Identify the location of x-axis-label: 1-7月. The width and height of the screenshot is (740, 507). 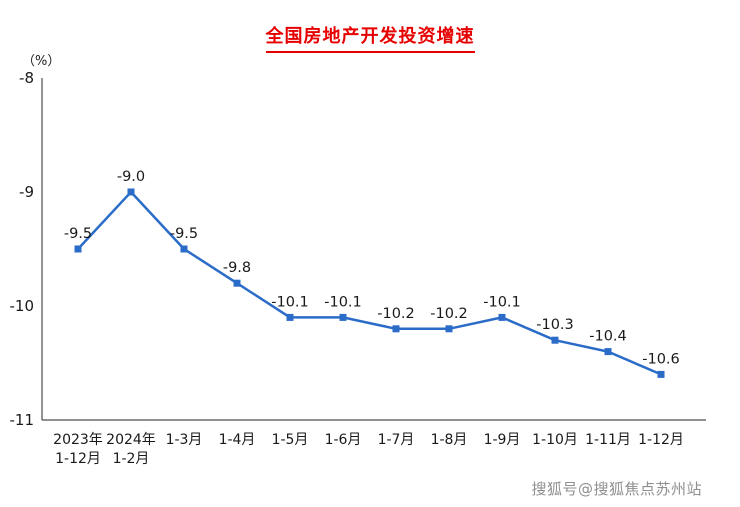
(396, 440).